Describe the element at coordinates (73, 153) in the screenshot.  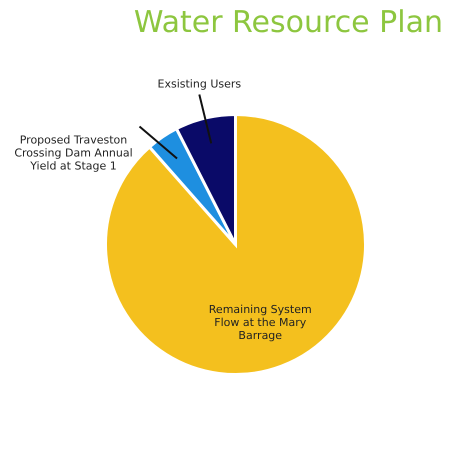
I see `slice-label: Proposed Traveston Crossing Dam Annual Yield at Stage 1` at that location.